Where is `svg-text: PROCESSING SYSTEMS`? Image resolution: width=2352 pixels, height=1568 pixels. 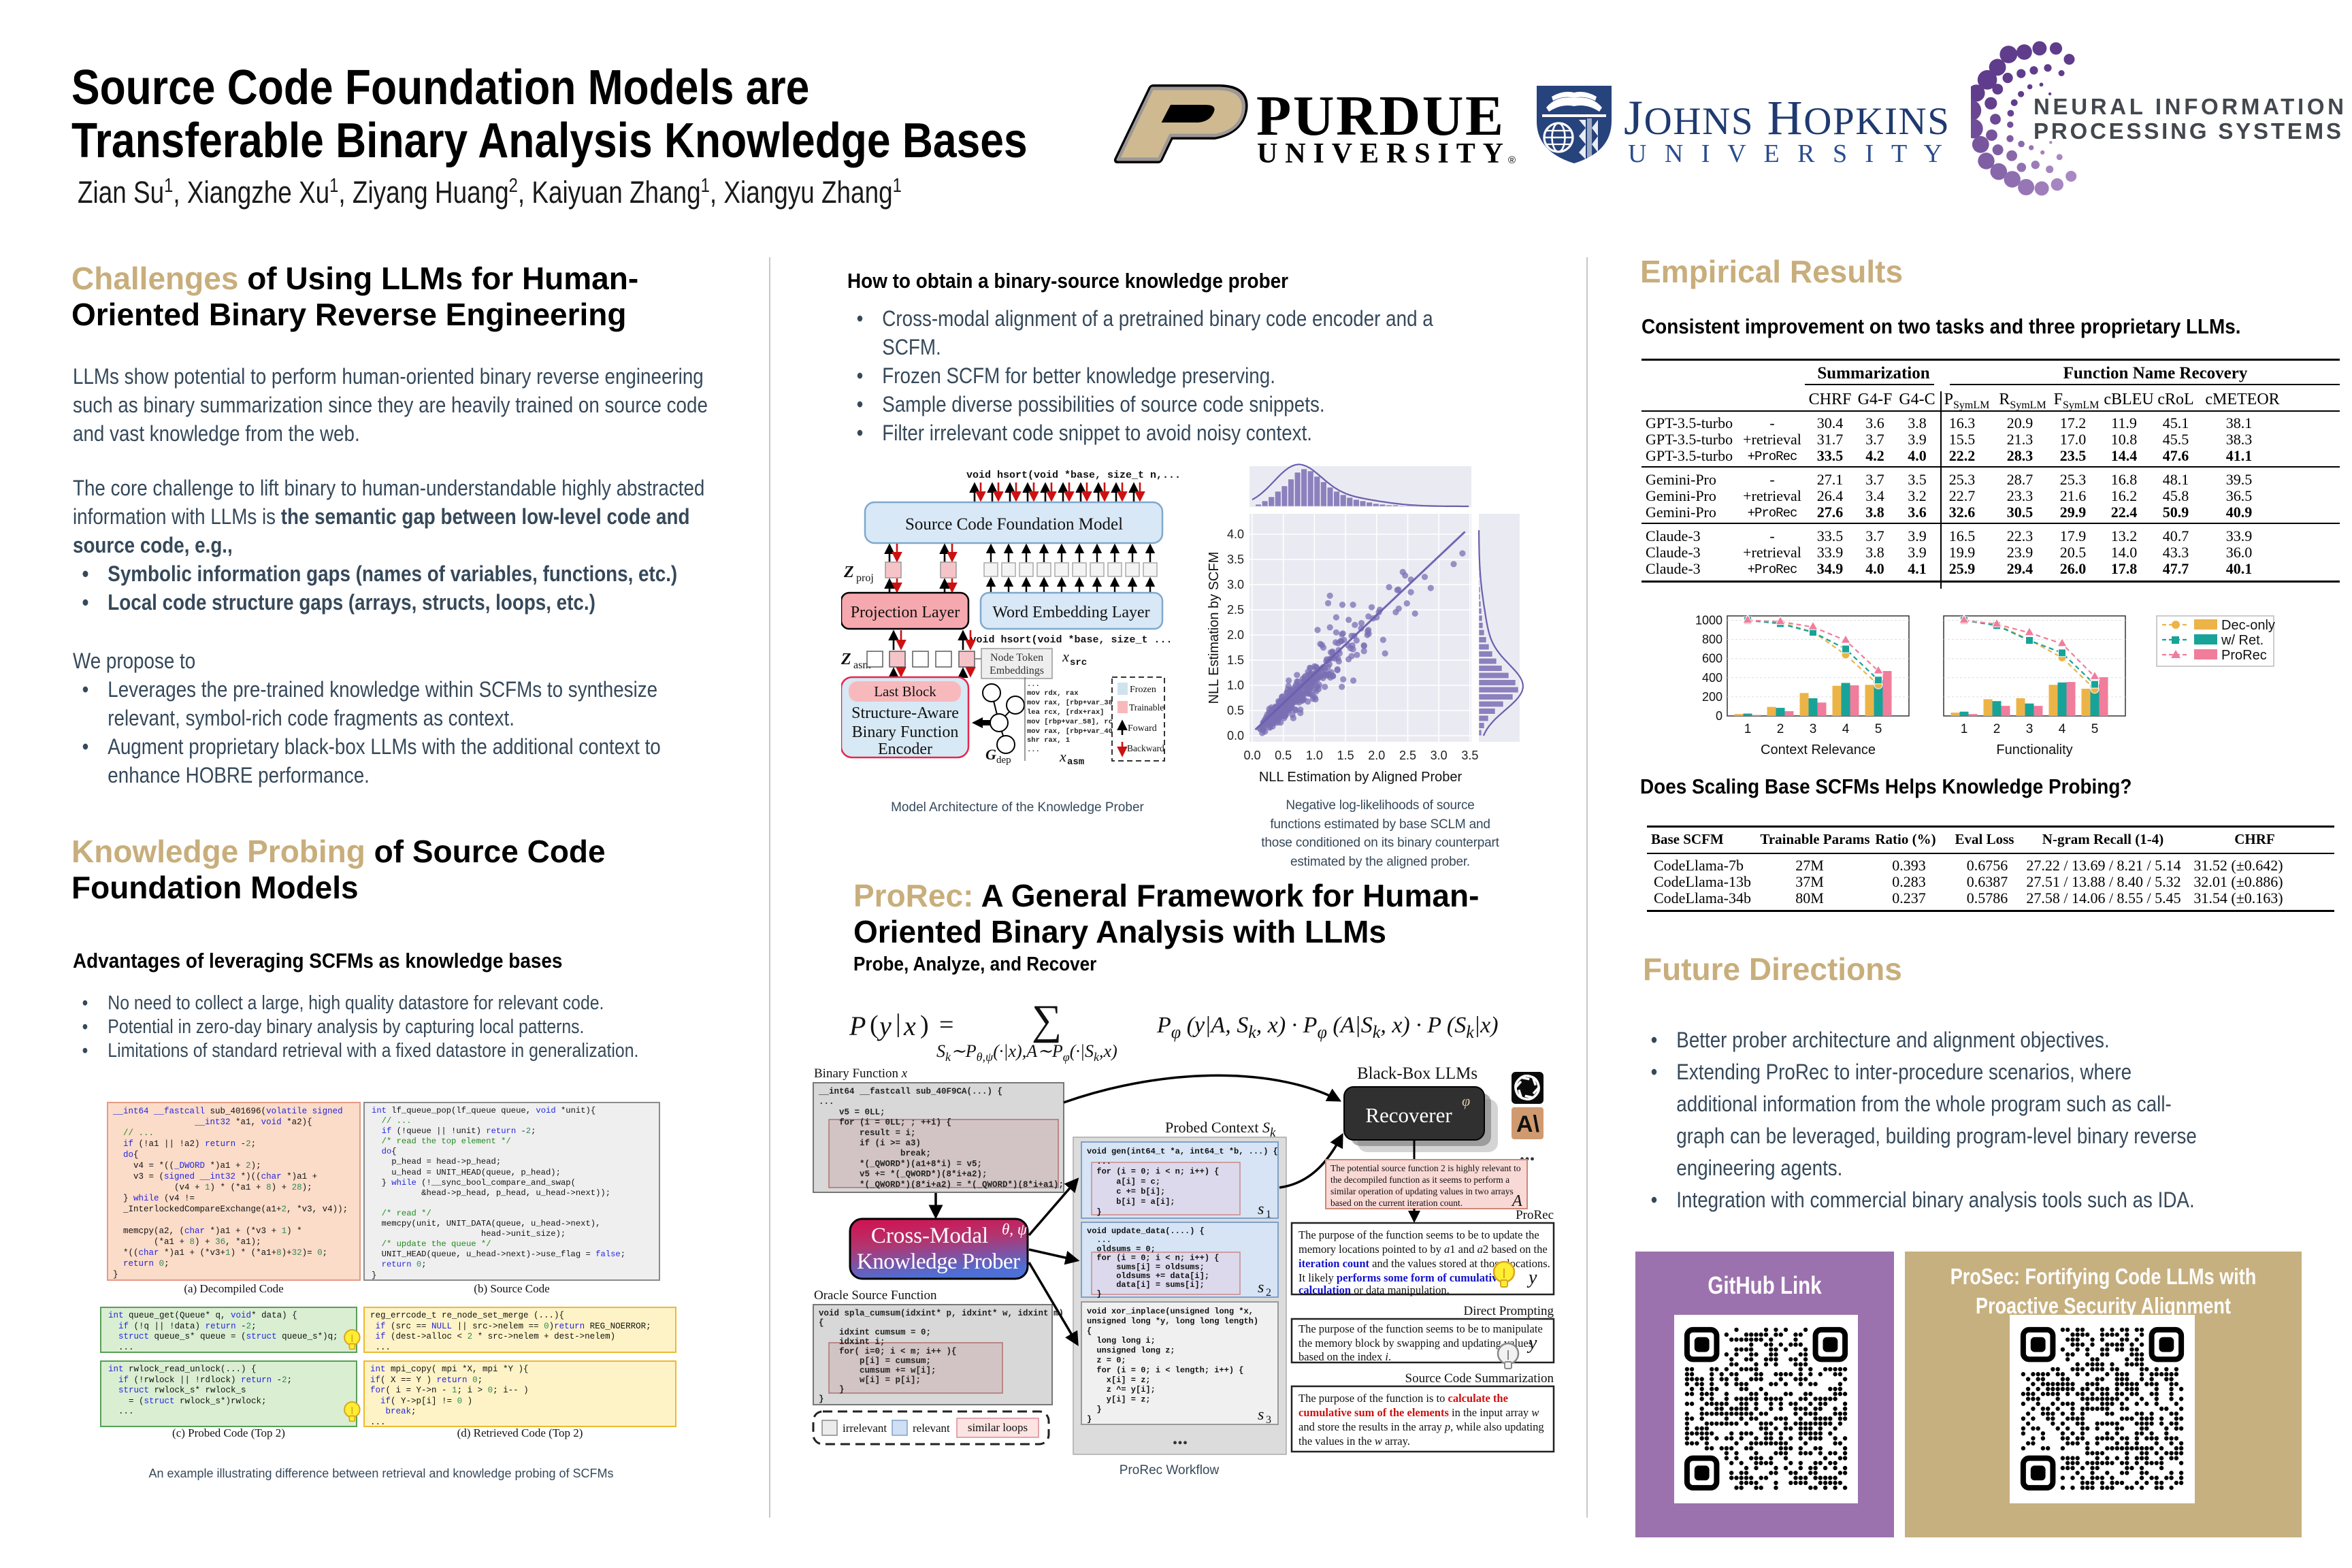
svg-text: PROCESSING SYSTEMS is located at coordinates (2188, 131).